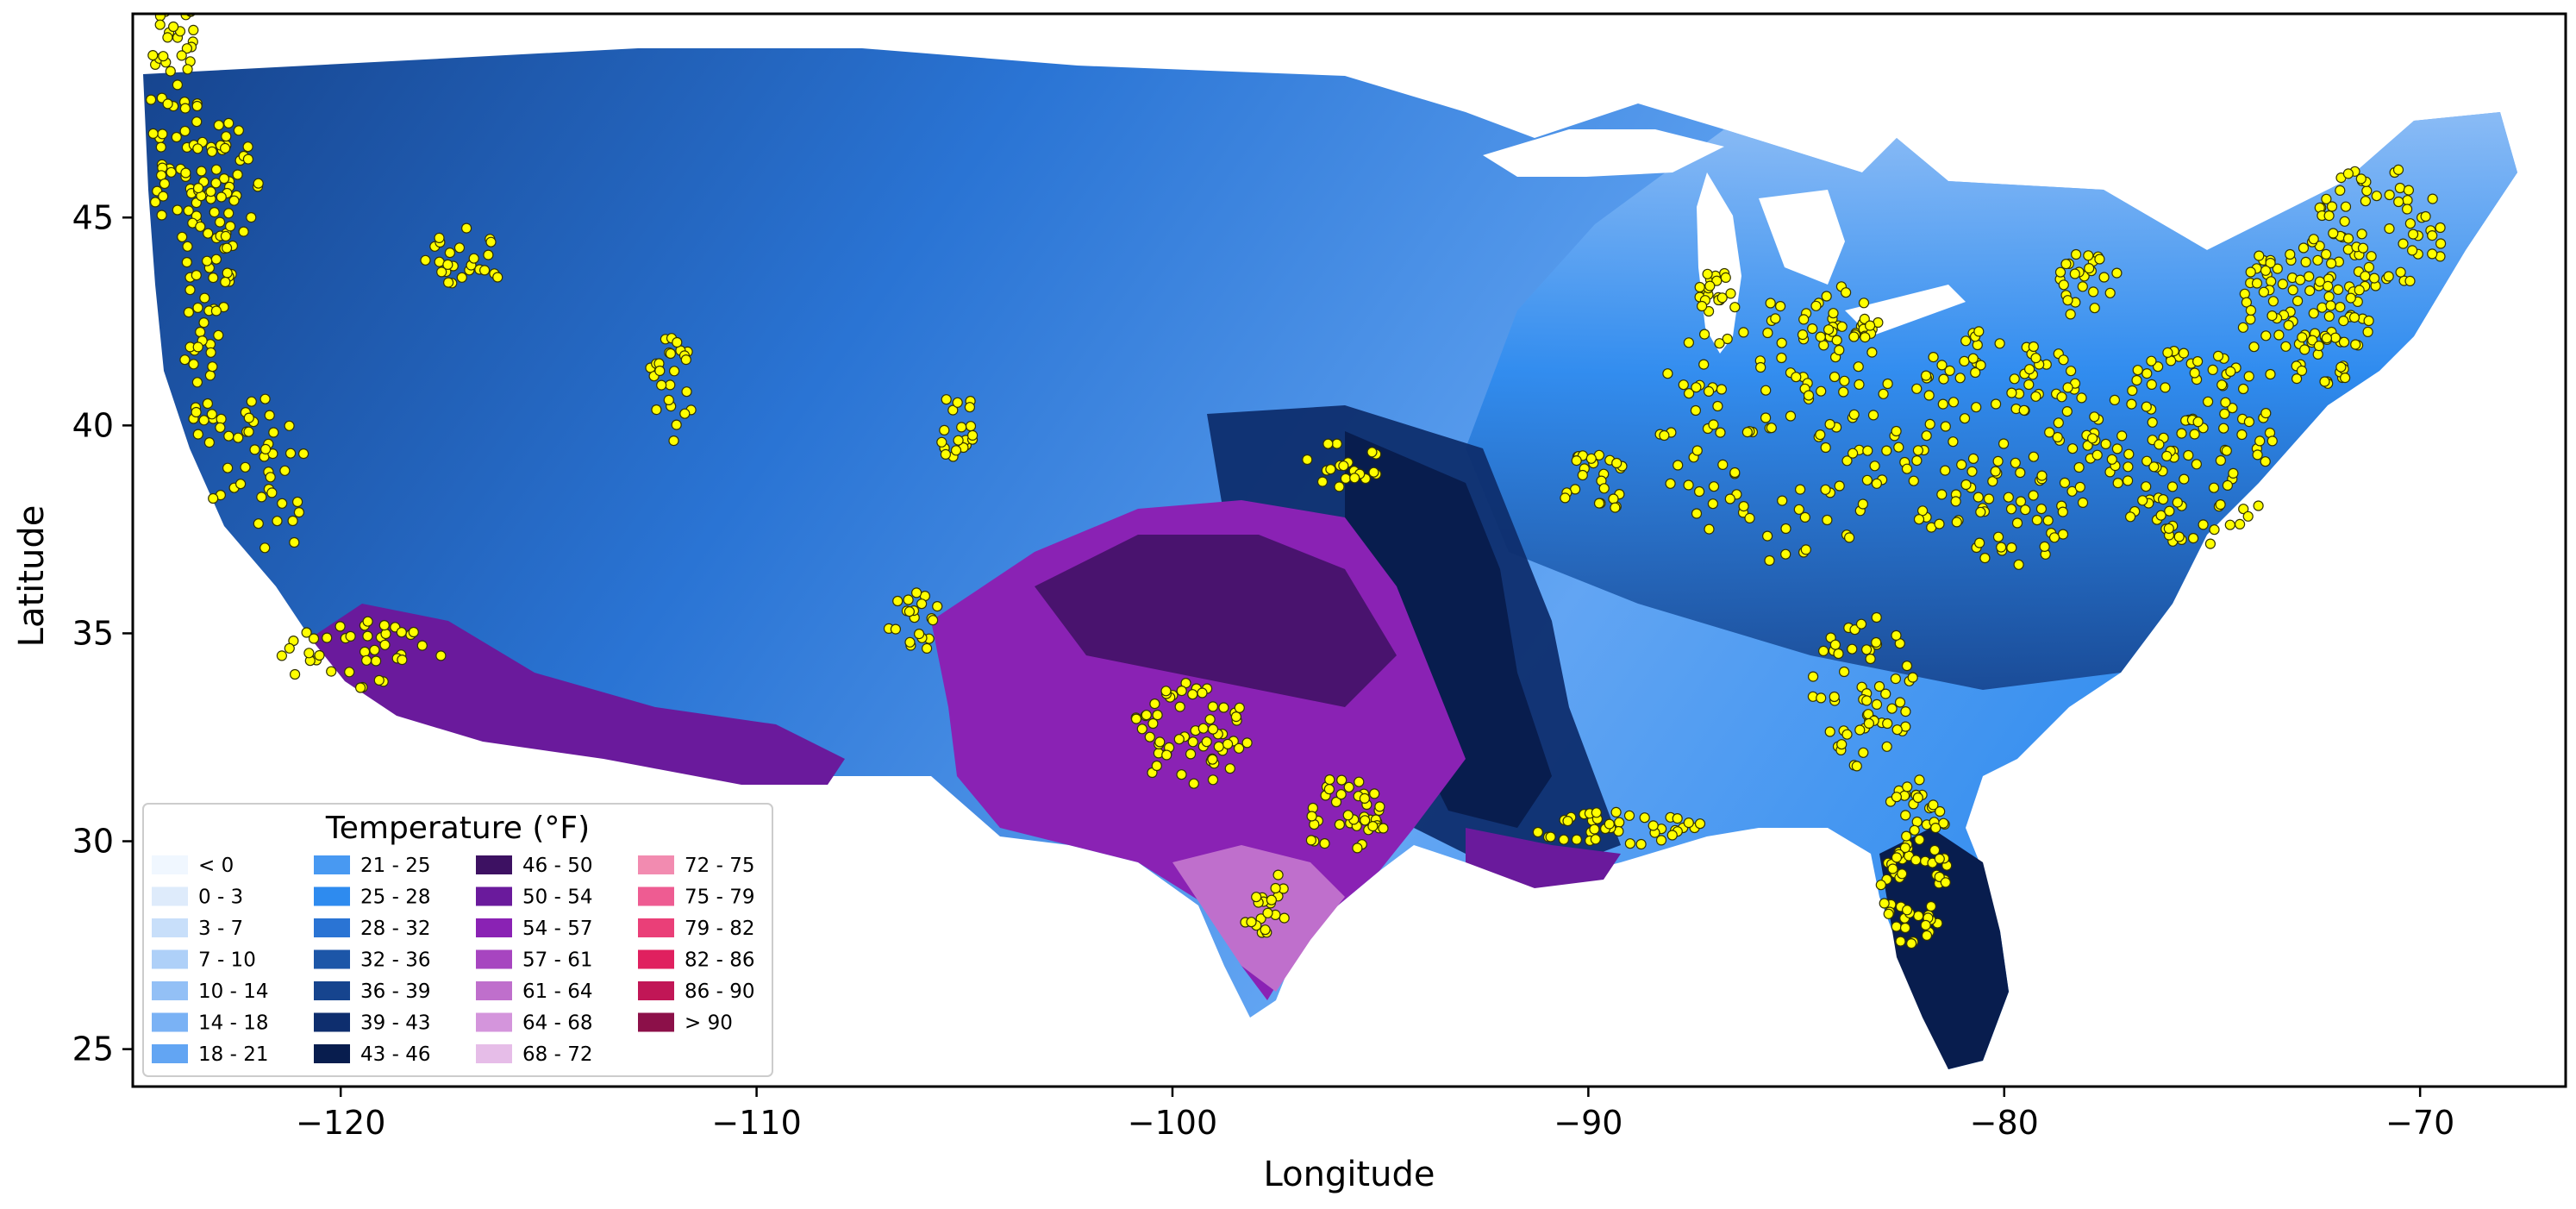 The image size is (2576, 1209). I want to click on legend-label: 68 - 72, so click(557, 1054).